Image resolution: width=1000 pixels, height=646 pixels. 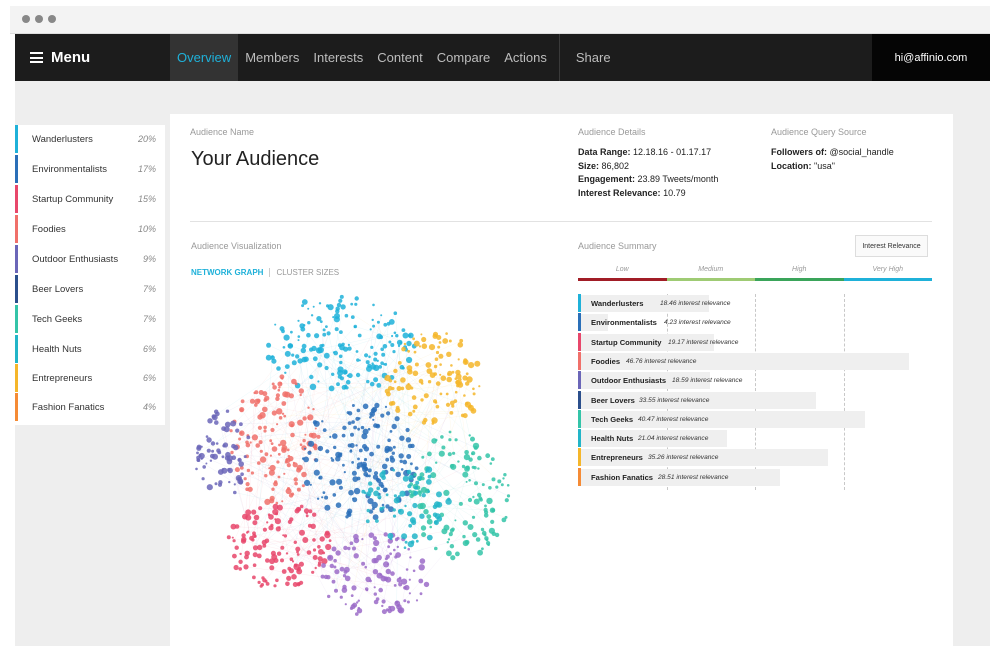 I want to click on date-range-value: 12.18.16 - 01.17.17, so click(x=672, y=152).